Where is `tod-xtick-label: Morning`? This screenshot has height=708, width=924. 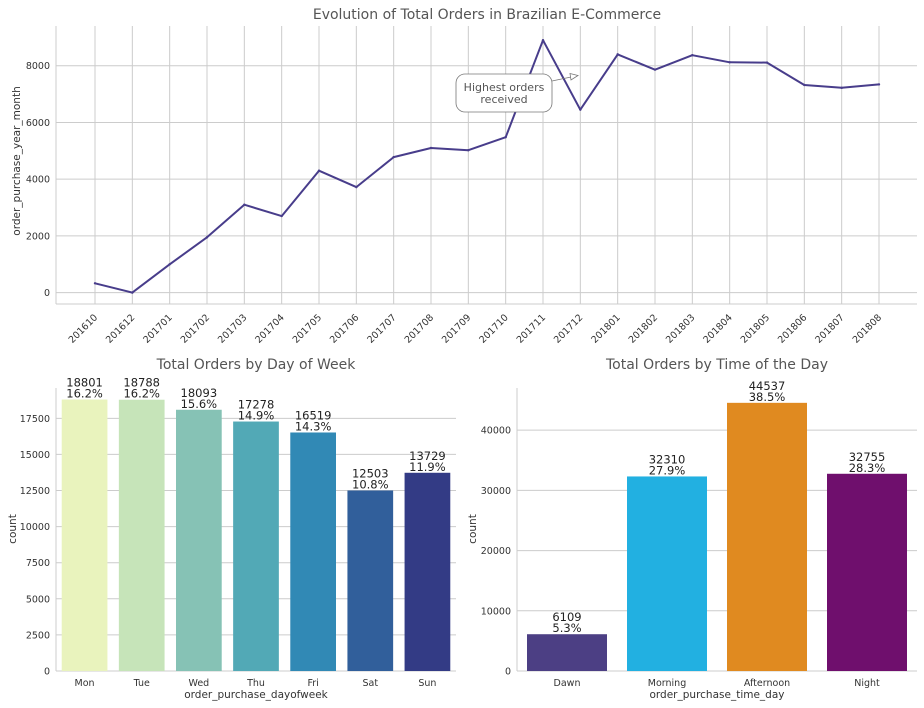 tod-xtick-label: Morning is located at coordinates (667, 683).